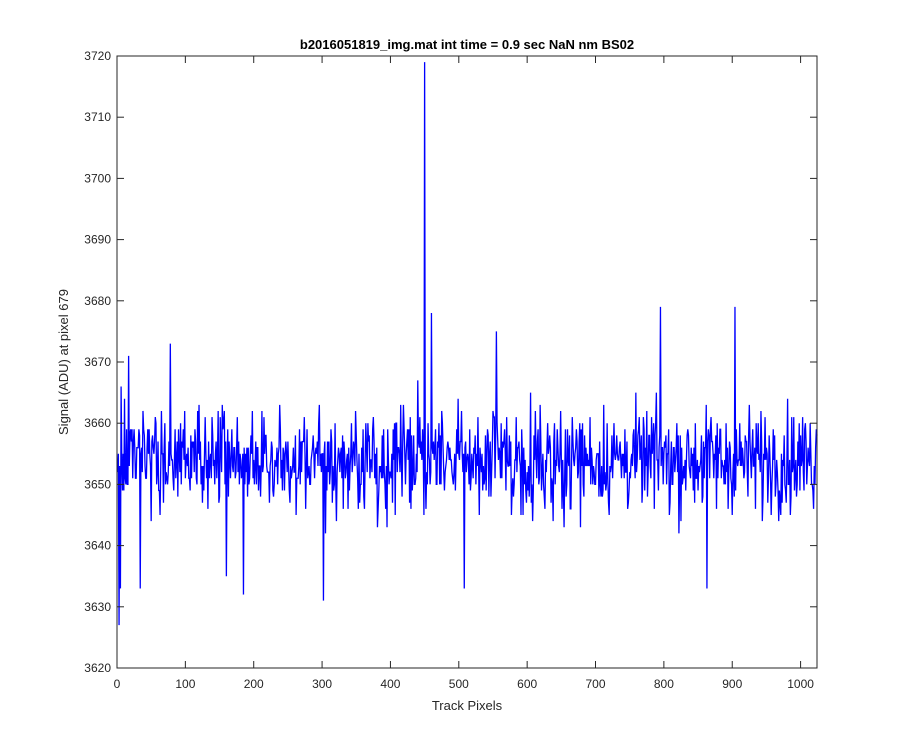  What do you see at coordinates (97, 117) in the screenshot?
I see `y-tick-label: 3710` at bounding box center [97, 117].